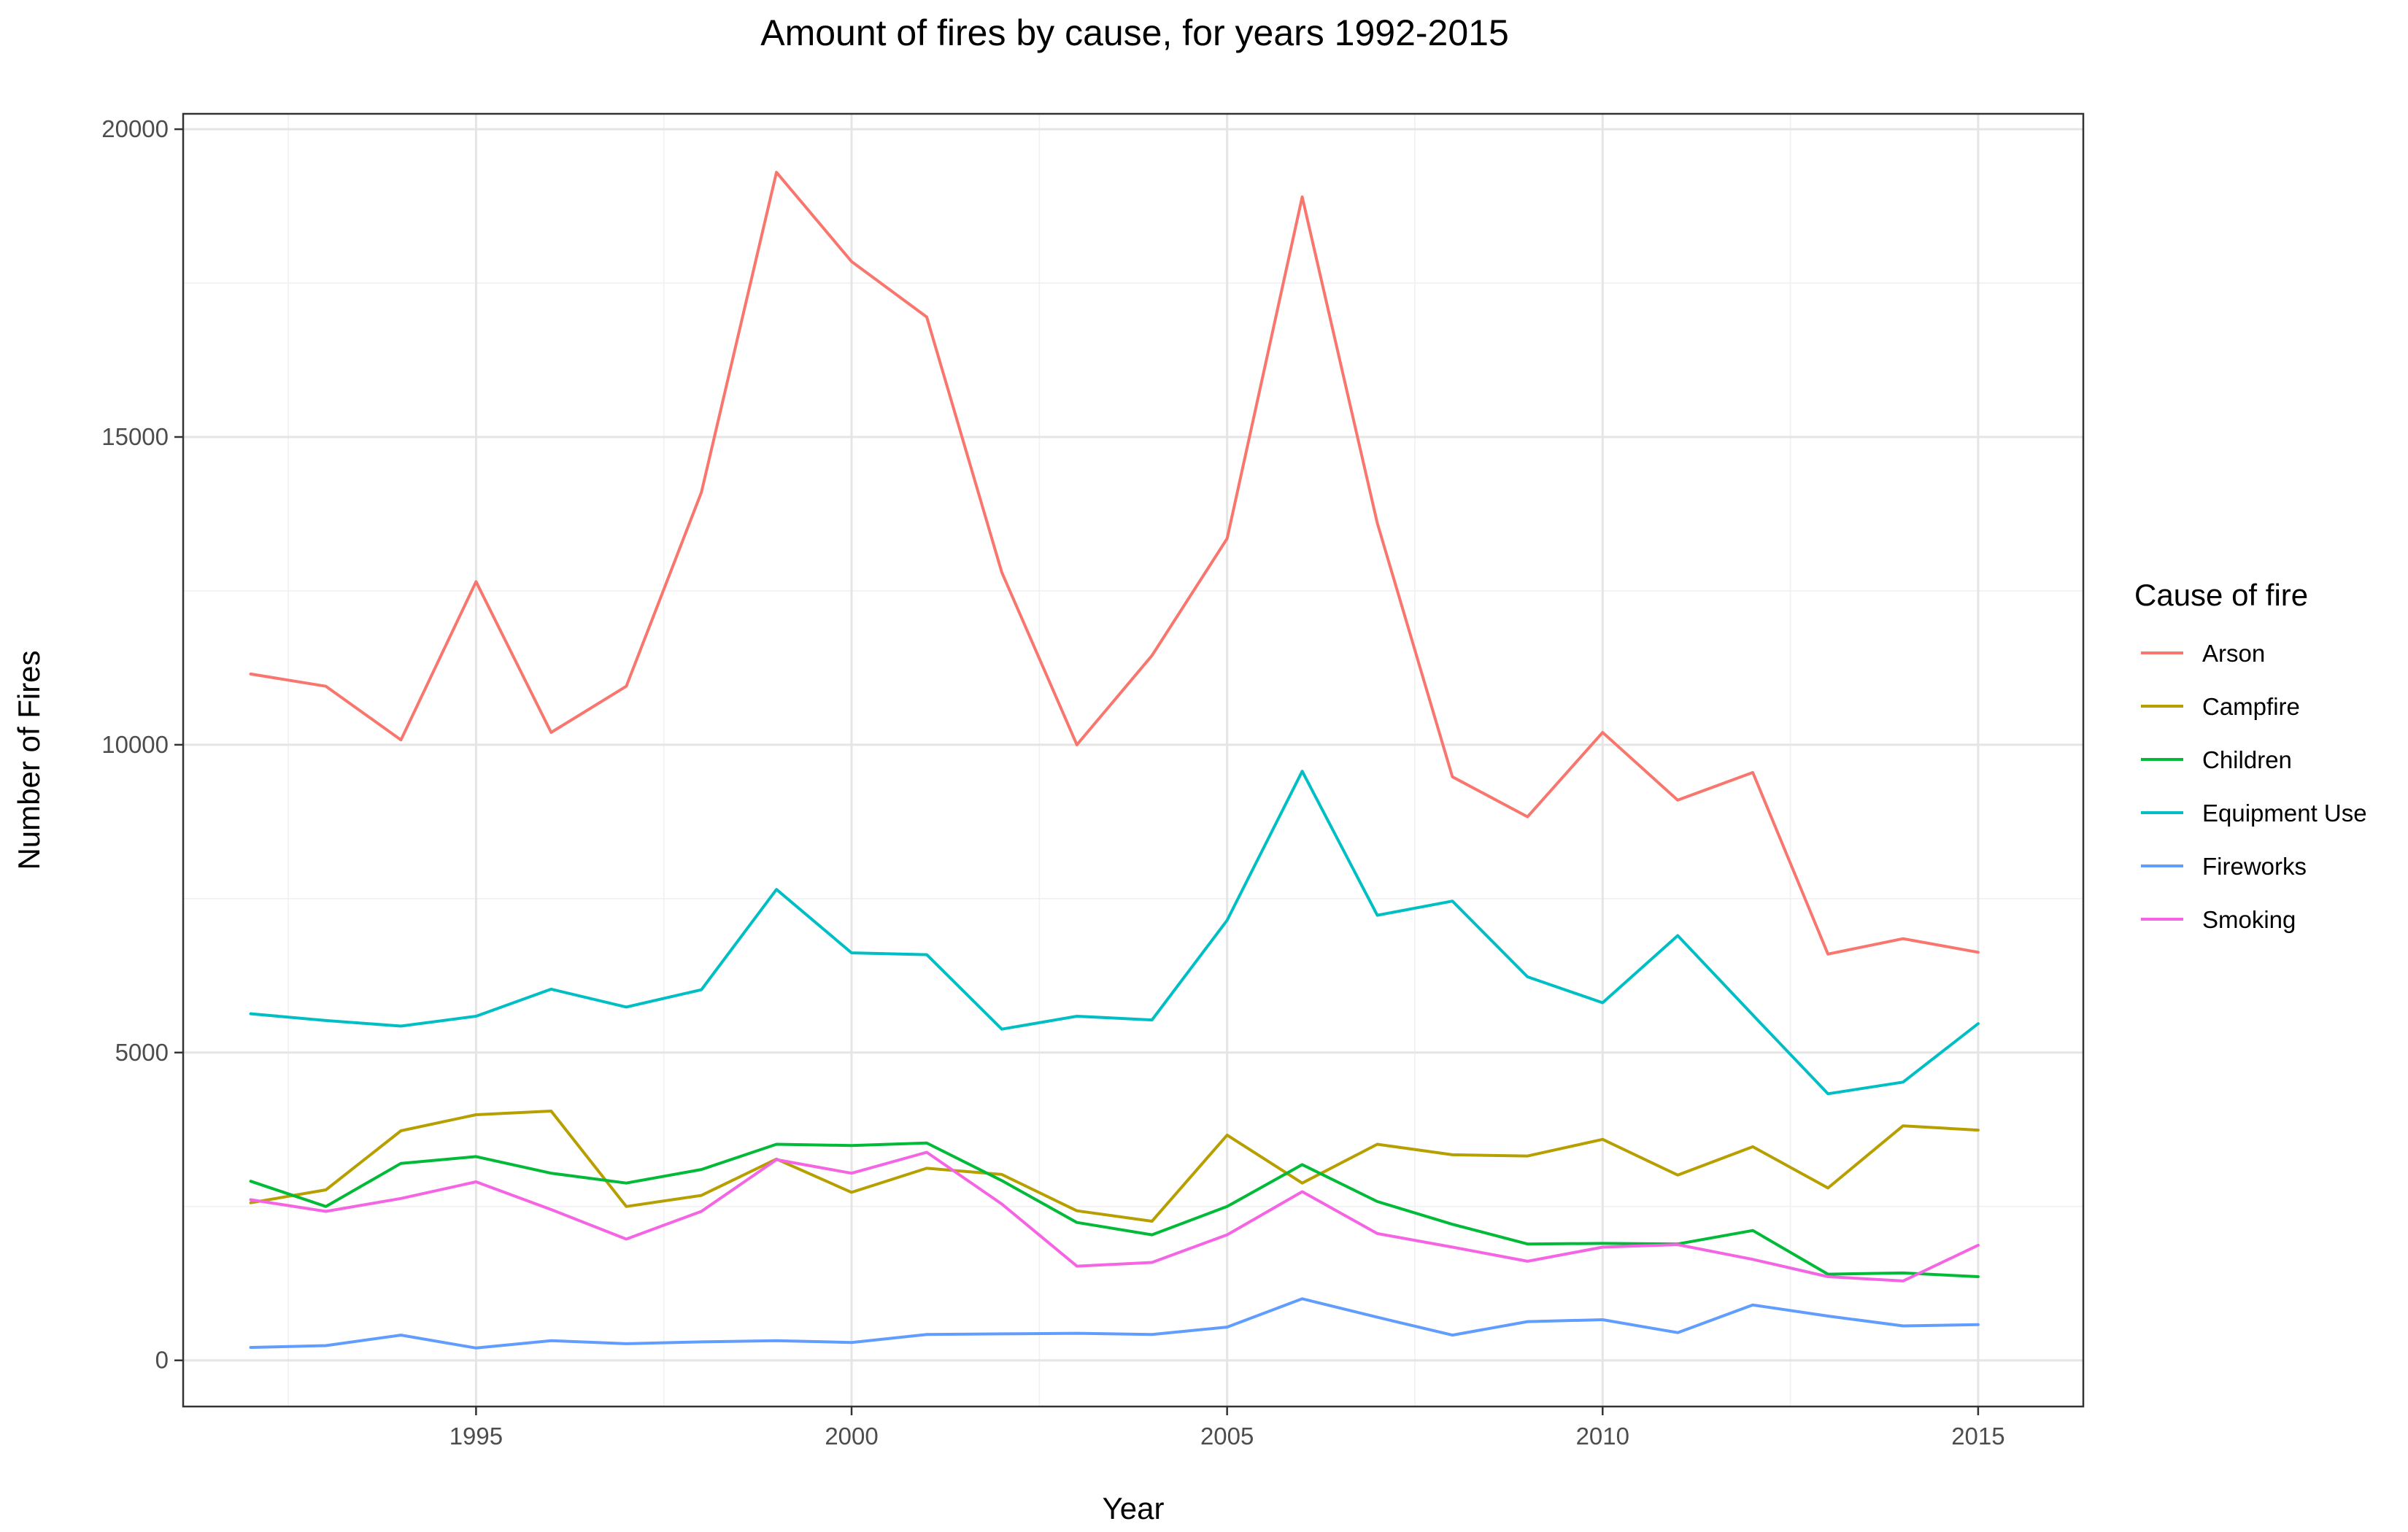  What do you see at coordinates (162, 1360) in the screenshot?
I see `y-tick-label: 0` at bounding box center [162, 1360].